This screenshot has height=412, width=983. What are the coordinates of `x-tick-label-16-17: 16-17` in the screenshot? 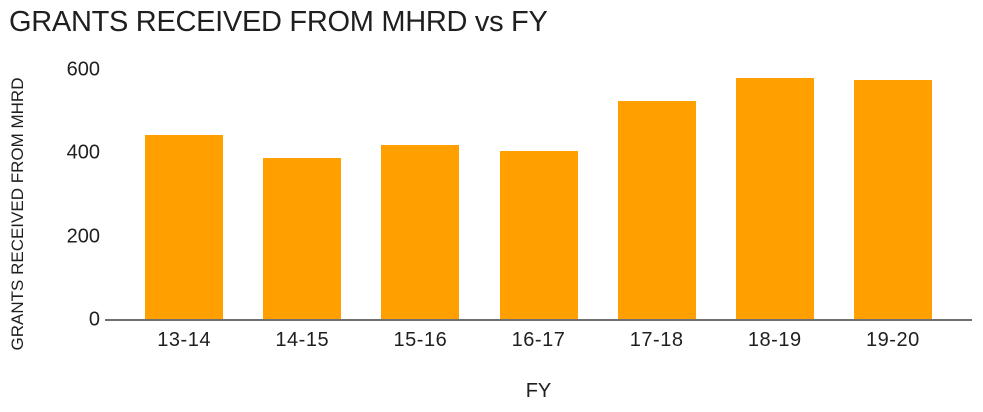 It's located at (538, 340).